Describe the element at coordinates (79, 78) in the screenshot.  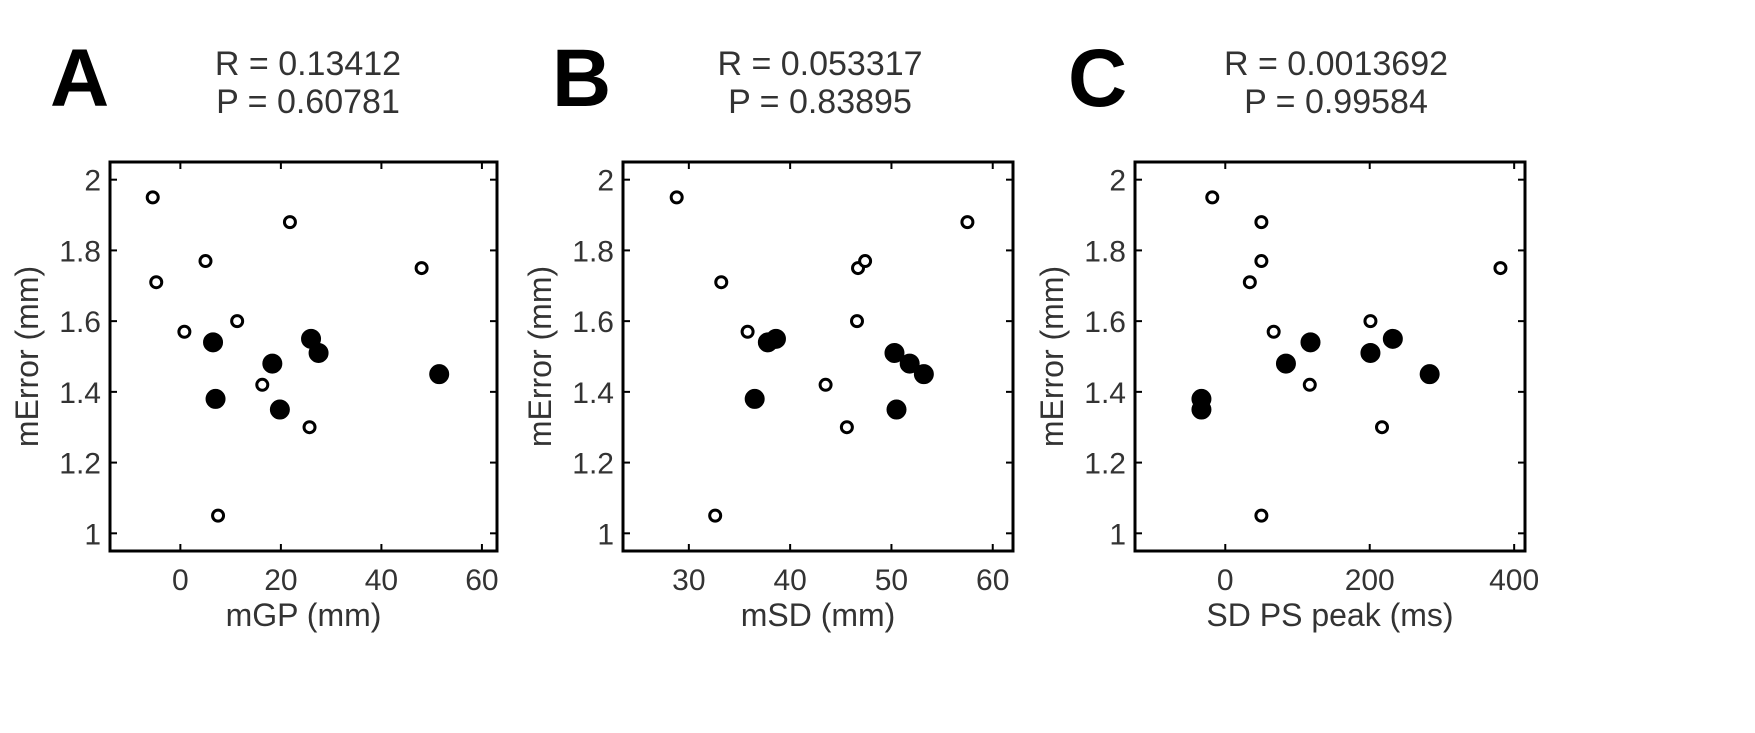
I see `panel-letter: A` at that location.